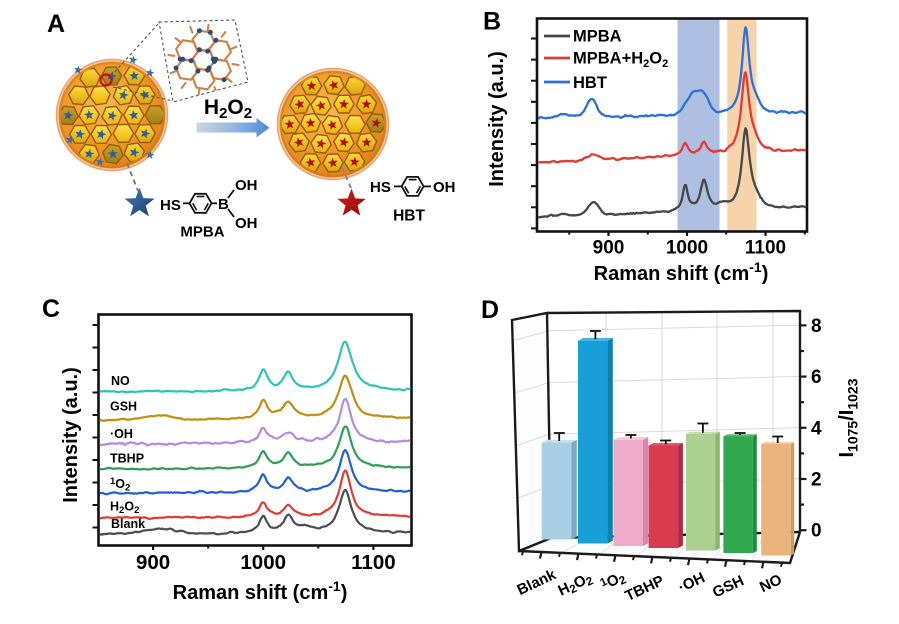 Image resolution: width=899 pixels, height=624 pixels. Describe the element at coordinates (816, 428) in the screenshot. I see `svg-text: 4` at that location.